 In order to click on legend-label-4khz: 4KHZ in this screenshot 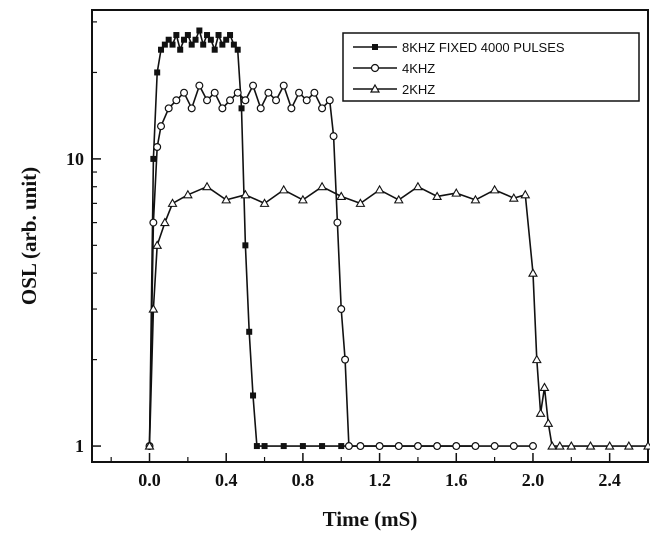, I will do `click(418, 68)`.